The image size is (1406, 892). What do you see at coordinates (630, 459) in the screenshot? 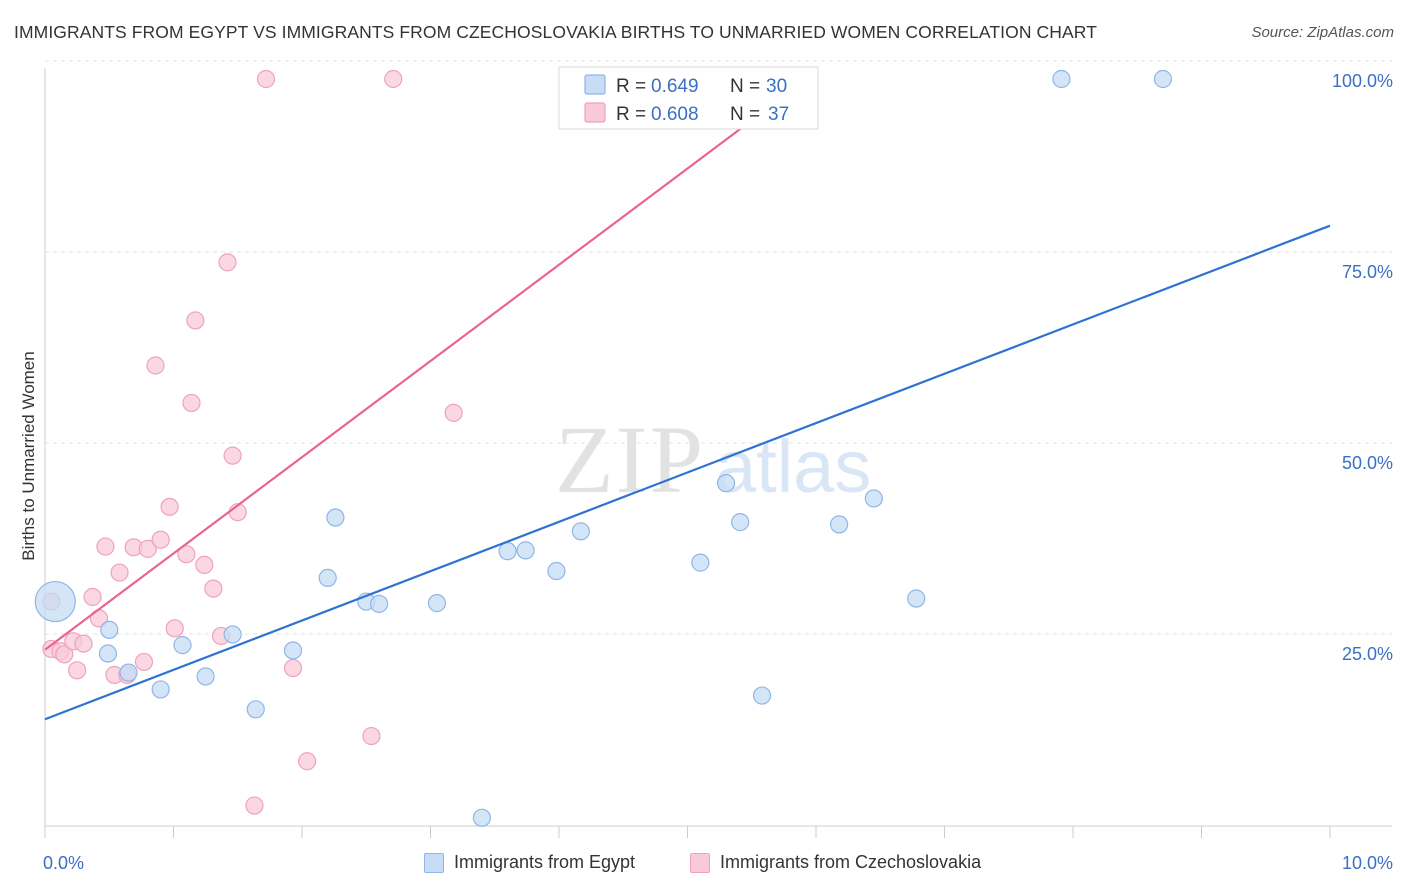
I see `watermark-zip: ZIP` at bounding box center [630, 459].